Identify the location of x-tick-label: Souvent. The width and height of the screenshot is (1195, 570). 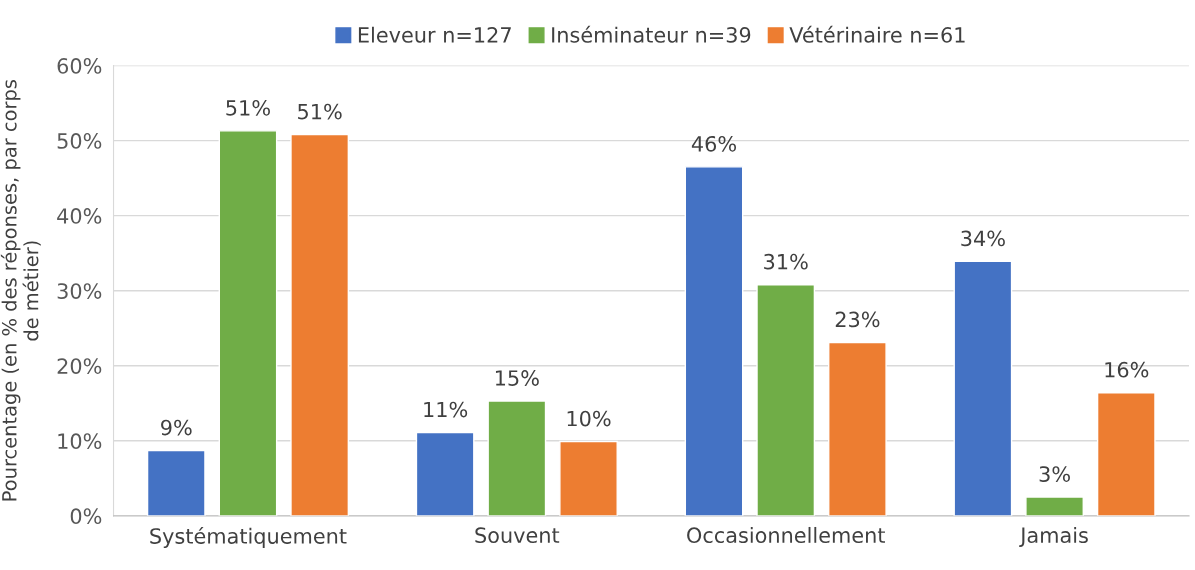
(517, 535).